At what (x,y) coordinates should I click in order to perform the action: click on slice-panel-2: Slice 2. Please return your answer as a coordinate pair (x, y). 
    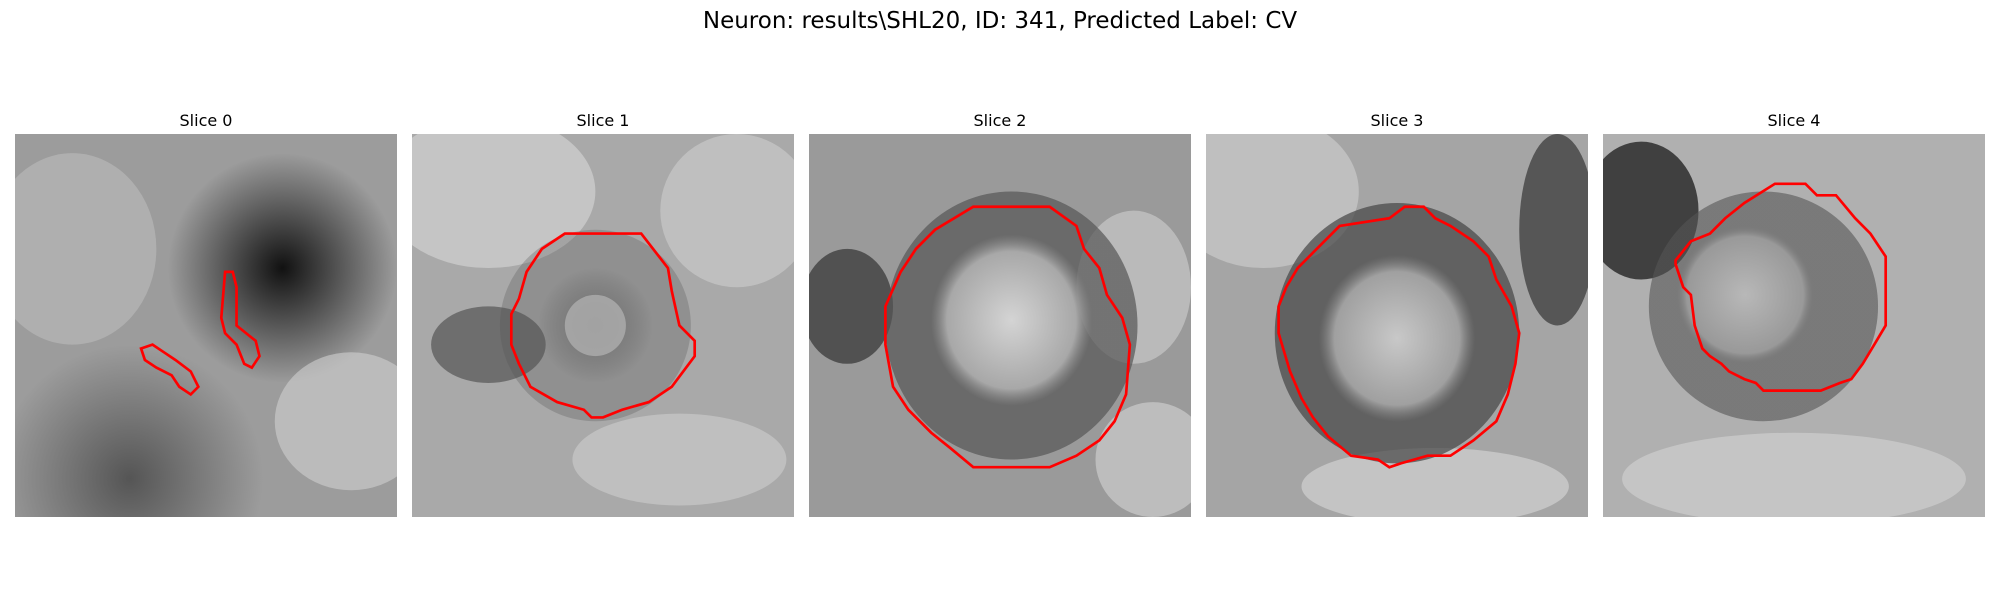
    Looking at the image, I should click on (1000, 313).